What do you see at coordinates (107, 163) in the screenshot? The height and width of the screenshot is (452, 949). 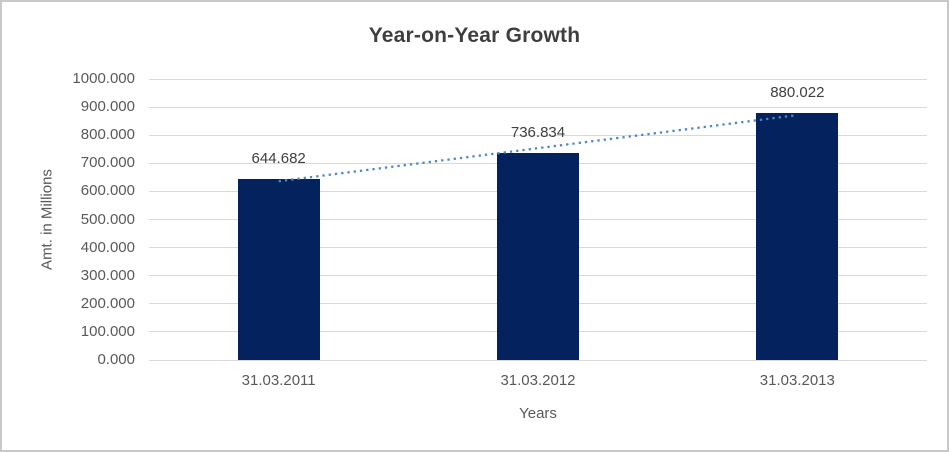 I see `y-tick-label: 700.000` at bounding box center [107, 163].